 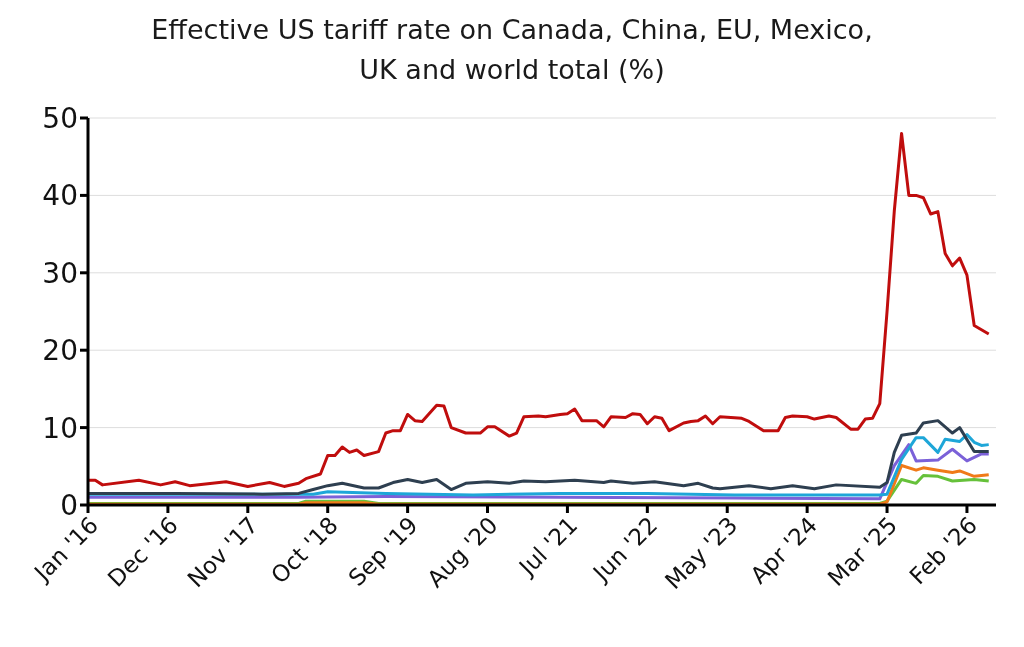 What do you see at coordinates (60, 196) in the screenshot?
I see `y-tick-label: 40` at bounding box center [60, 196].